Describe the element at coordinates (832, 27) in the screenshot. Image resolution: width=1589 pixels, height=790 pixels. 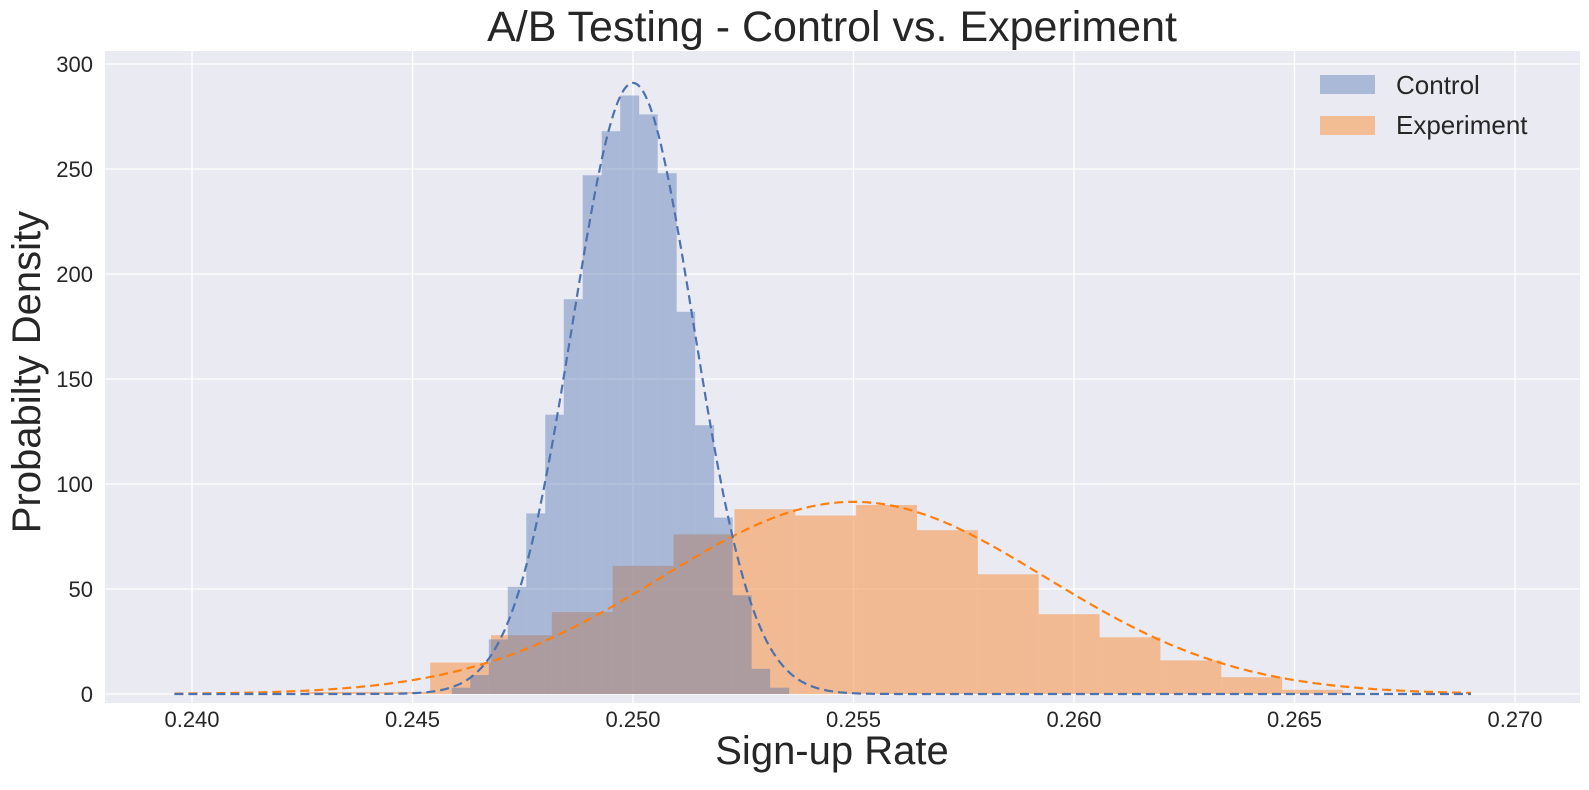
I see `chart-title: A/B Testing - Control vs. Experiment` at that location.